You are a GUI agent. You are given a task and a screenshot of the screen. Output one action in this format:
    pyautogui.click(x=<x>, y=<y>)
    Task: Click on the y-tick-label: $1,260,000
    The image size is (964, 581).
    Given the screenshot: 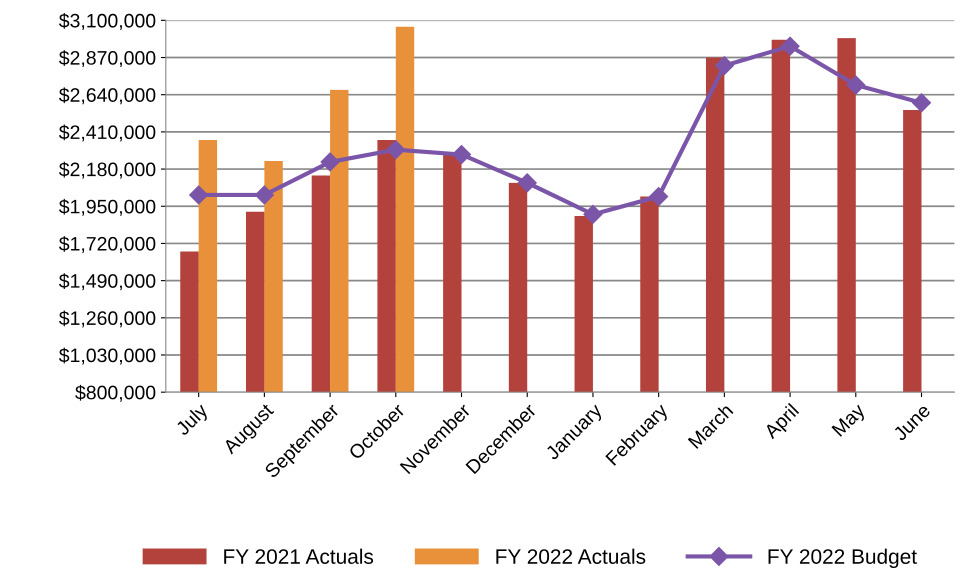 What is the action you would take?
    pyautogui.click(x=107, y=319)
    